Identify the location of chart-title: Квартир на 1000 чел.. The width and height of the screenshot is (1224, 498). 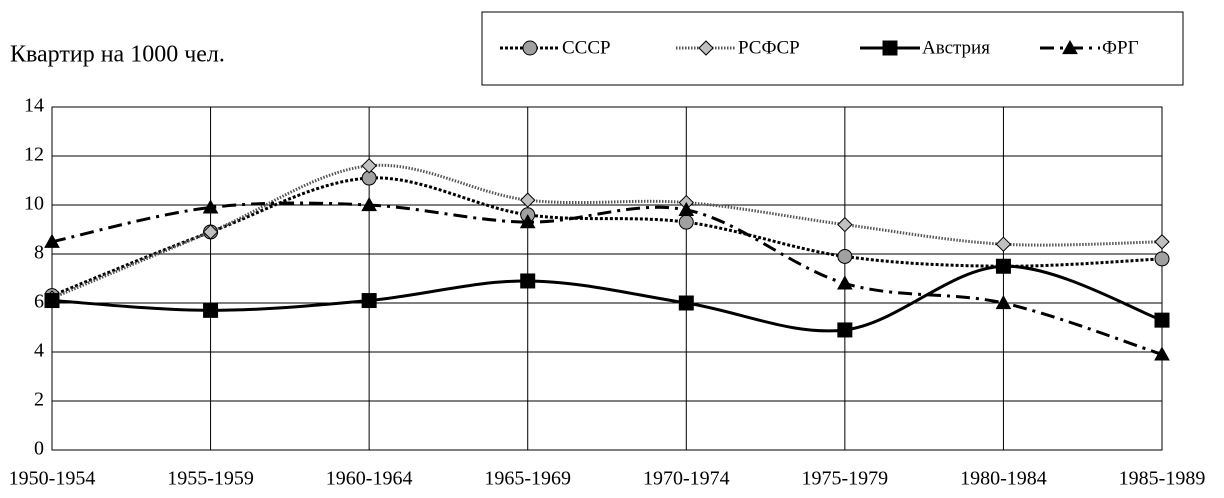
(117, 55).